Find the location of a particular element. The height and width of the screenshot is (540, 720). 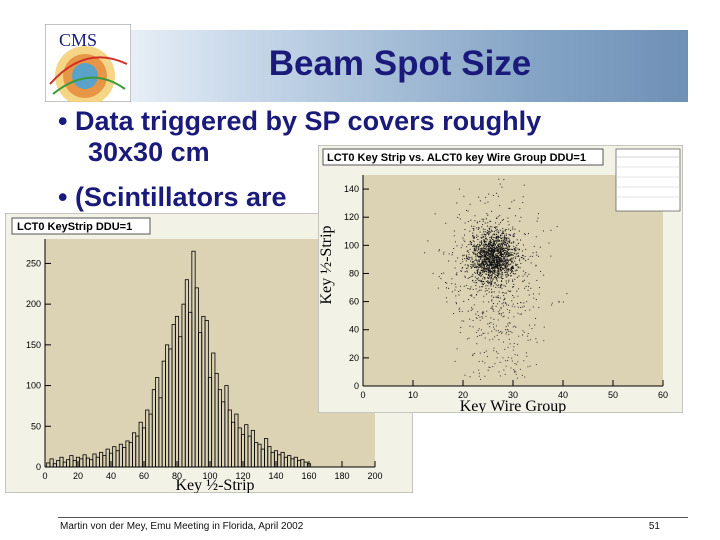

scatter-y-tick-label: 80 is located at coordinates (354, 273).